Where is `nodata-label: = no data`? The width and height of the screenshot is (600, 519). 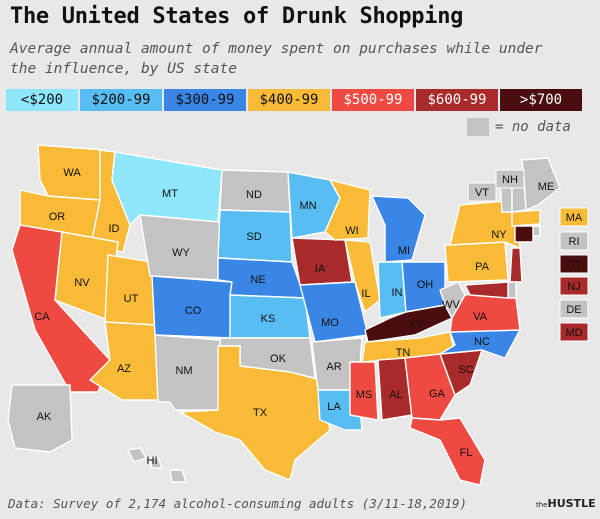
nodata-label: = no data is located at coordinates (533, 127).